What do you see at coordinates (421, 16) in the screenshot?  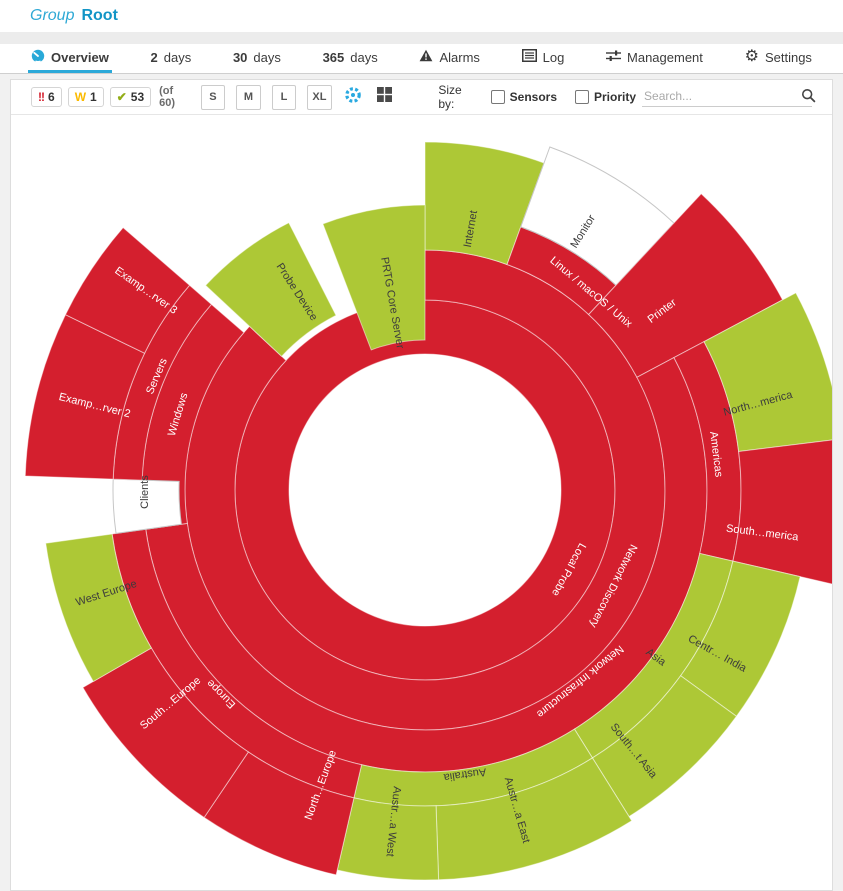 I see `breadcrumb: Group Root` at bounding box center [421, 16].